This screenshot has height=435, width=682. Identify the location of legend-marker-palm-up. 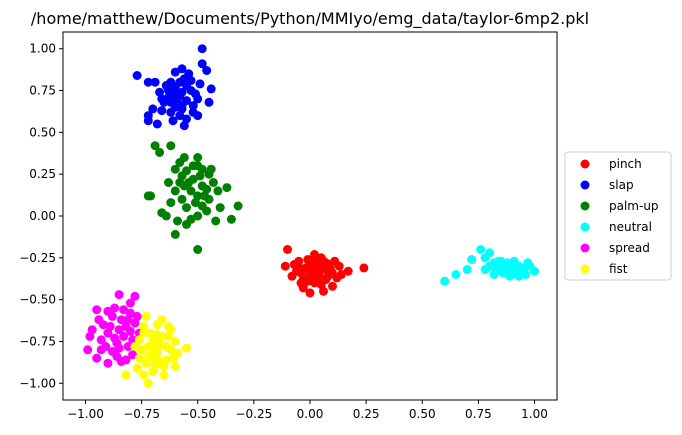
(585, 206).